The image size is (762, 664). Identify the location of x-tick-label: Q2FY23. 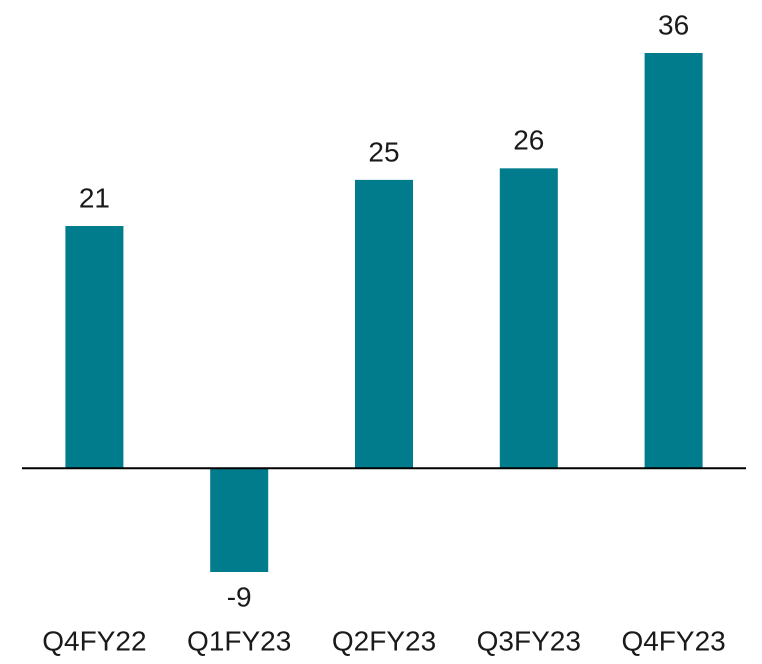
(384, 640).